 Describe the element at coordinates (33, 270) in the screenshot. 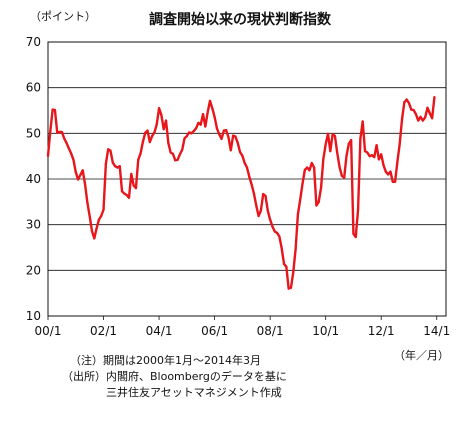

I see `y-tick-label: 20` at that location.